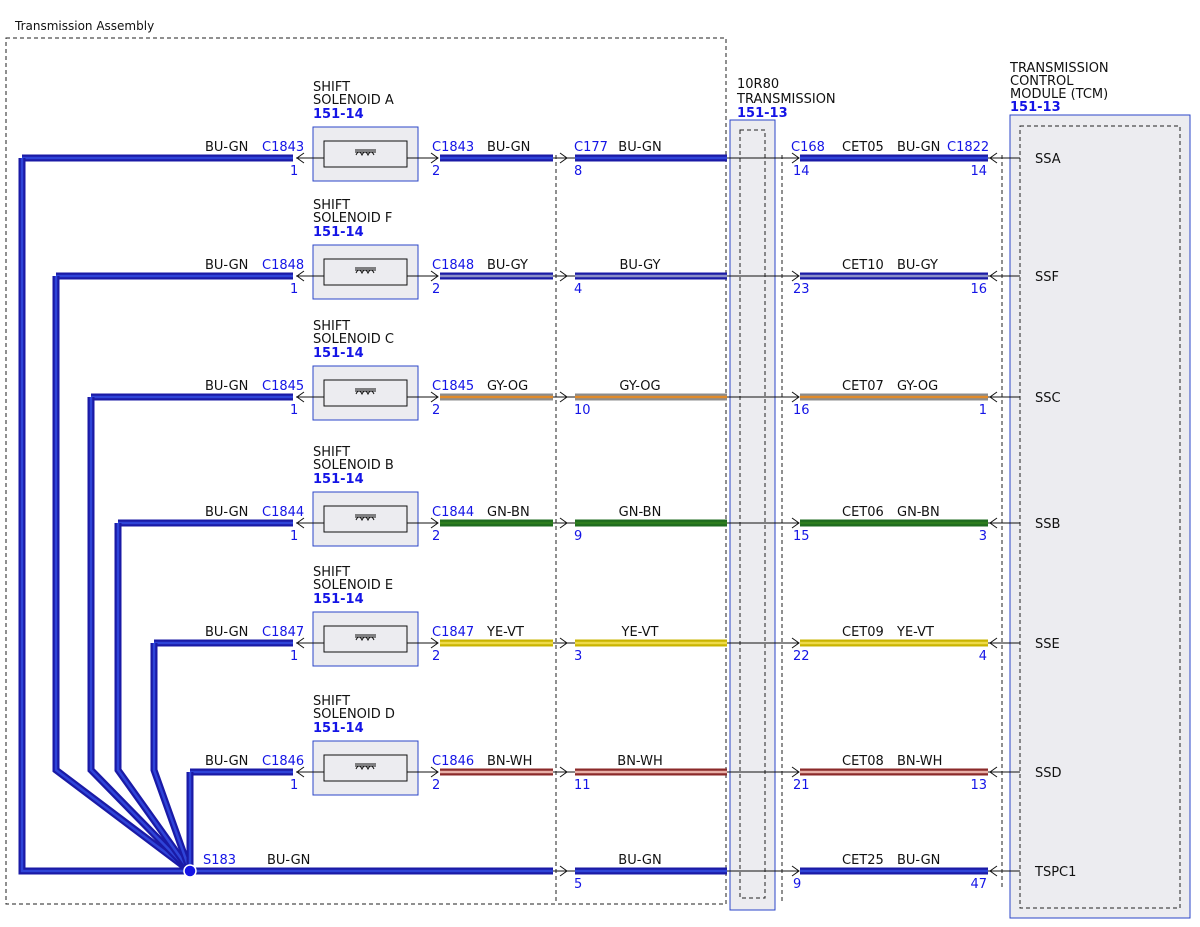 This screenshot has width=1200, height=927. Describe the element at coordinates (640, 265) in the screenshot. I see `mid-wire-color-label: BU-GY` at that location.